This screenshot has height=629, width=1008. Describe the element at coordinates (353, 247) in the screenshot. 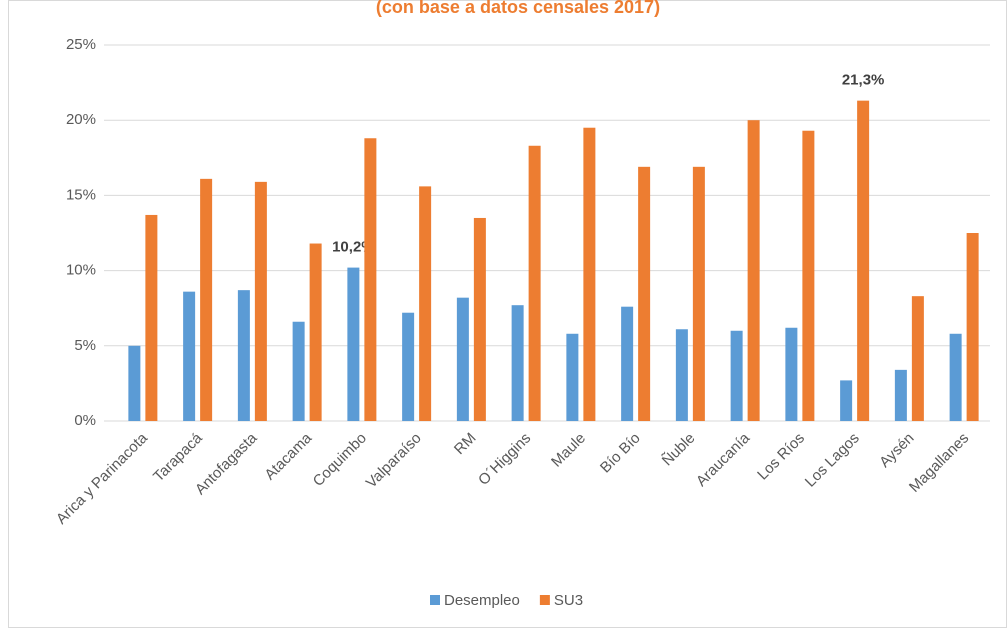

I see `data-label: 10,2%` at that location.